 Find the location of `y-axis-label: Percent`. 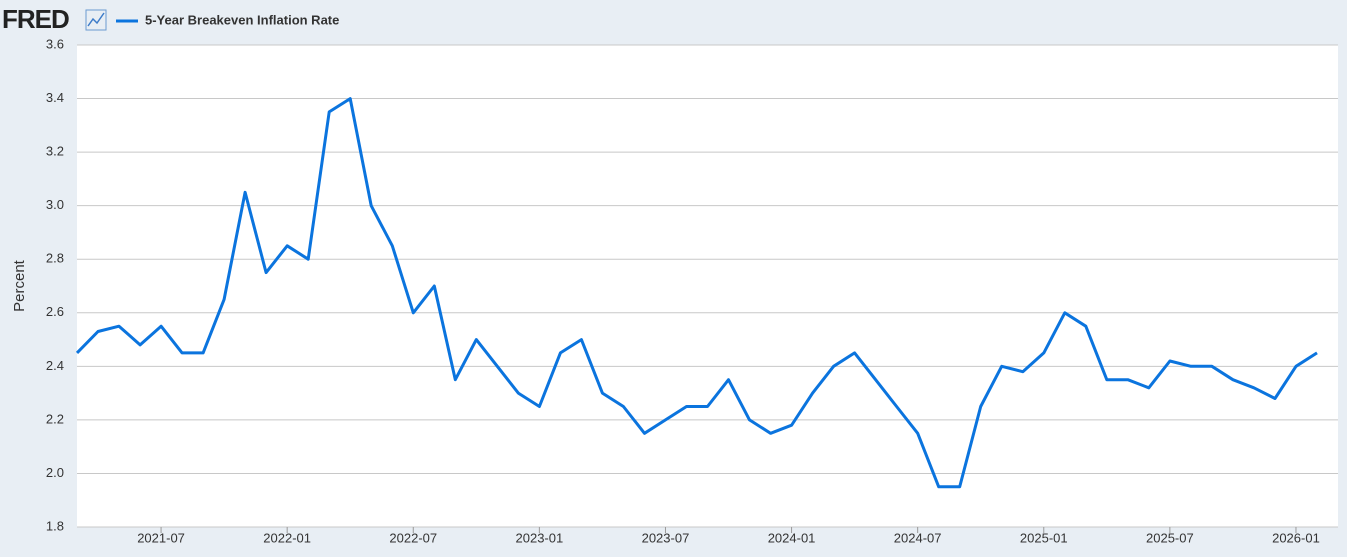

y-axis-label: Percent is located at coordinates (19, 285).